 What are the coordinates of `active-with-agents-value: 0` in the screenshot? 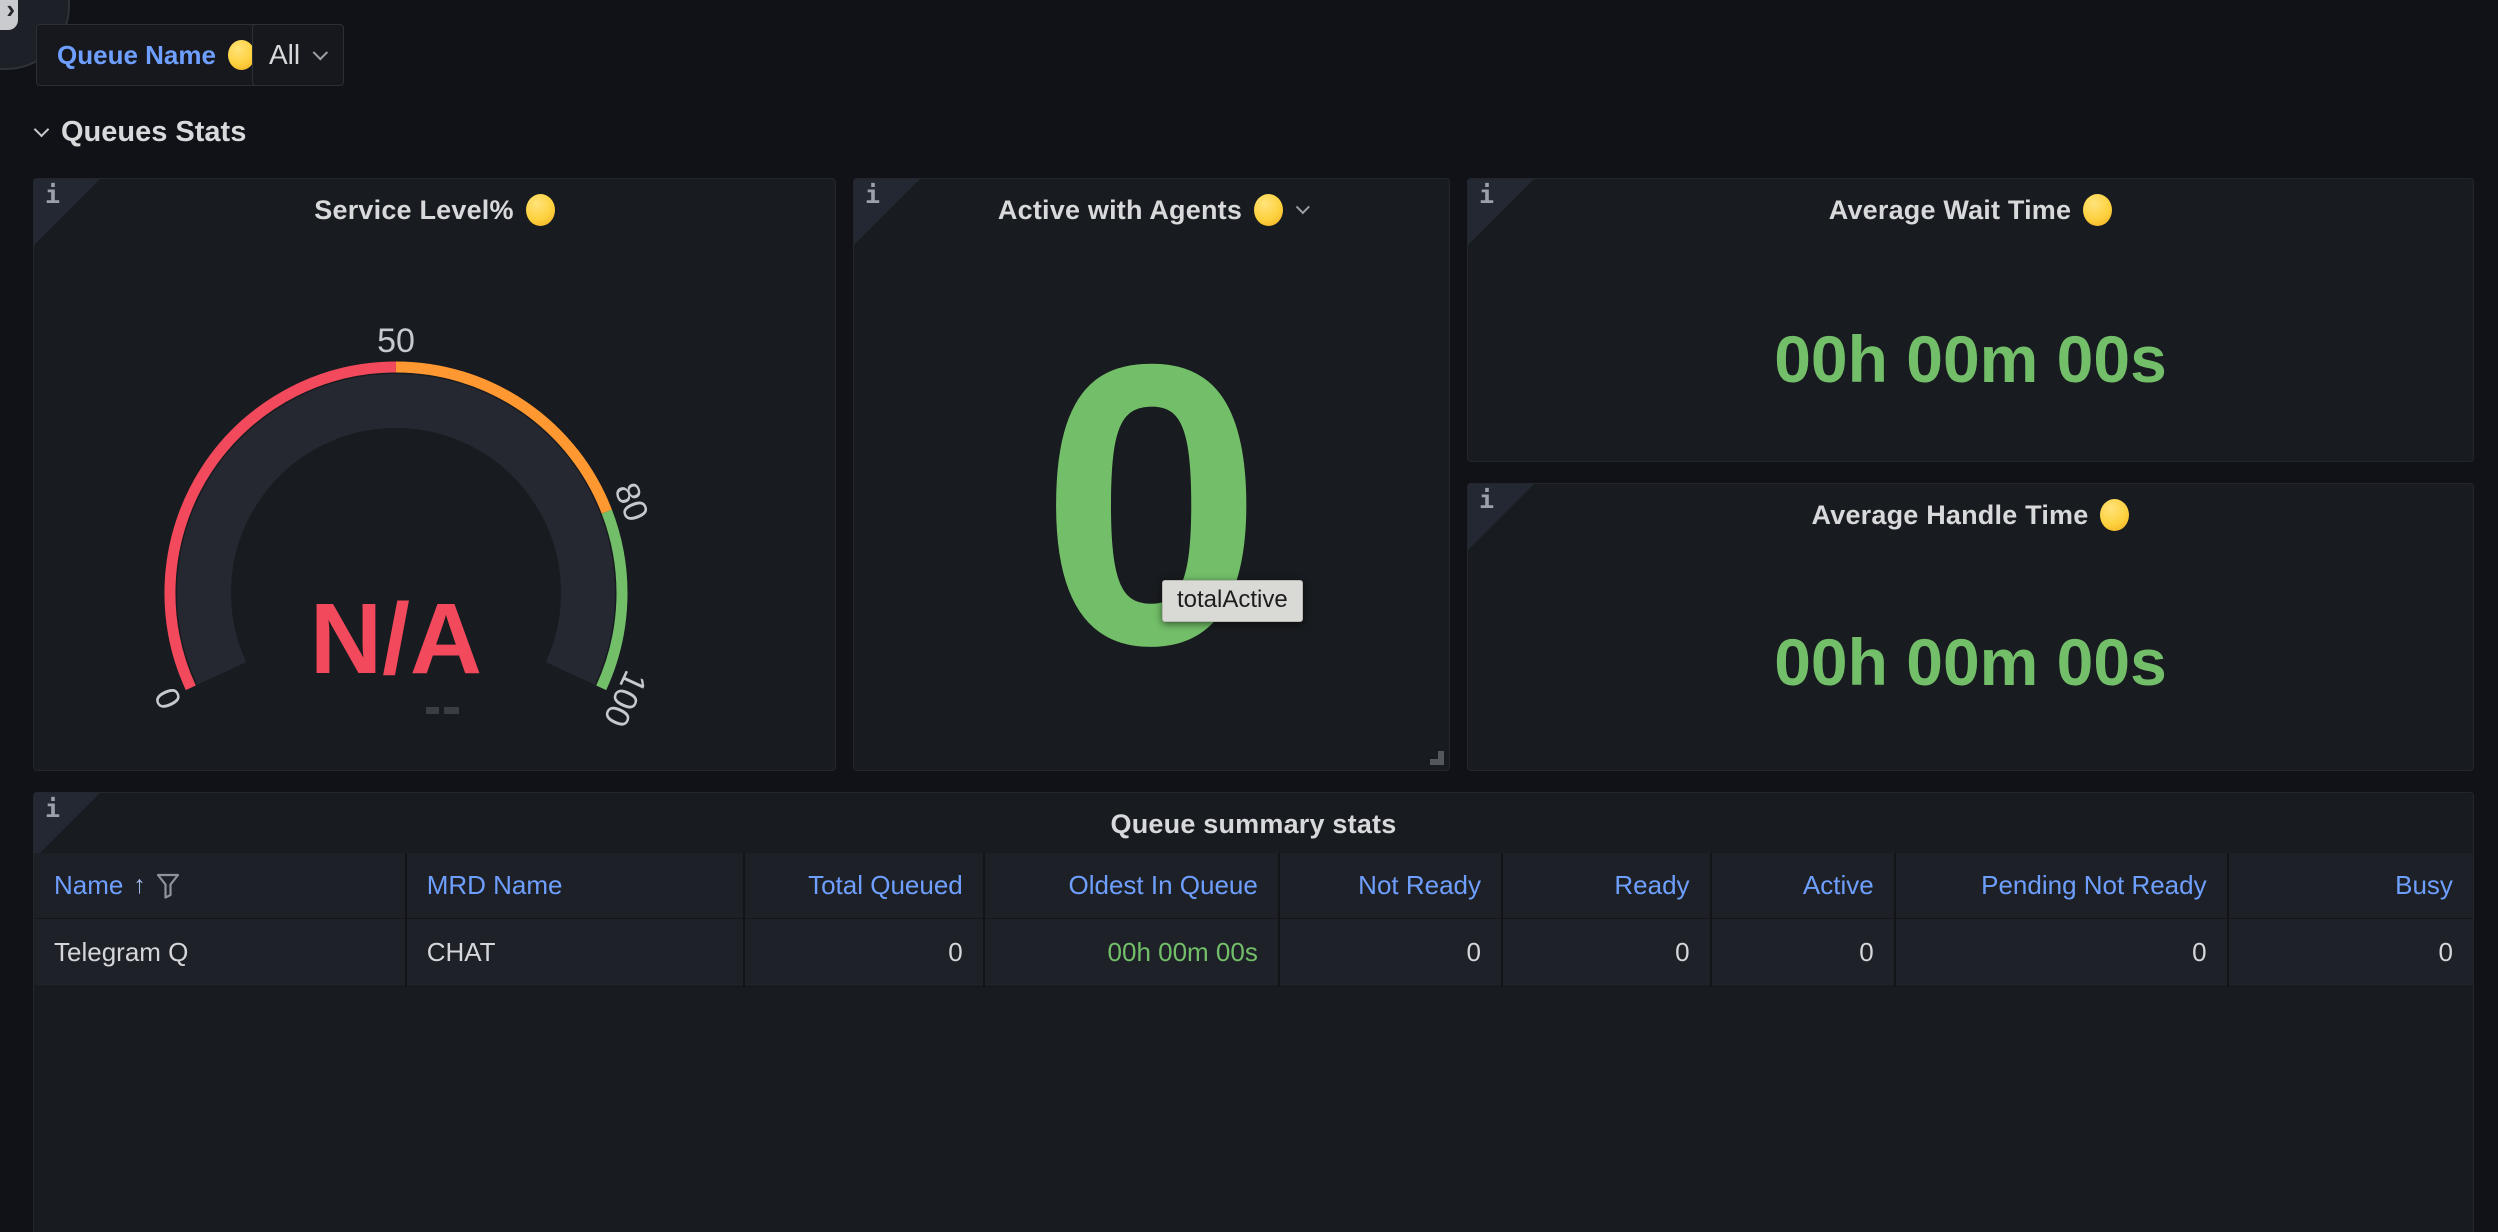 It's located at (1151, 504).